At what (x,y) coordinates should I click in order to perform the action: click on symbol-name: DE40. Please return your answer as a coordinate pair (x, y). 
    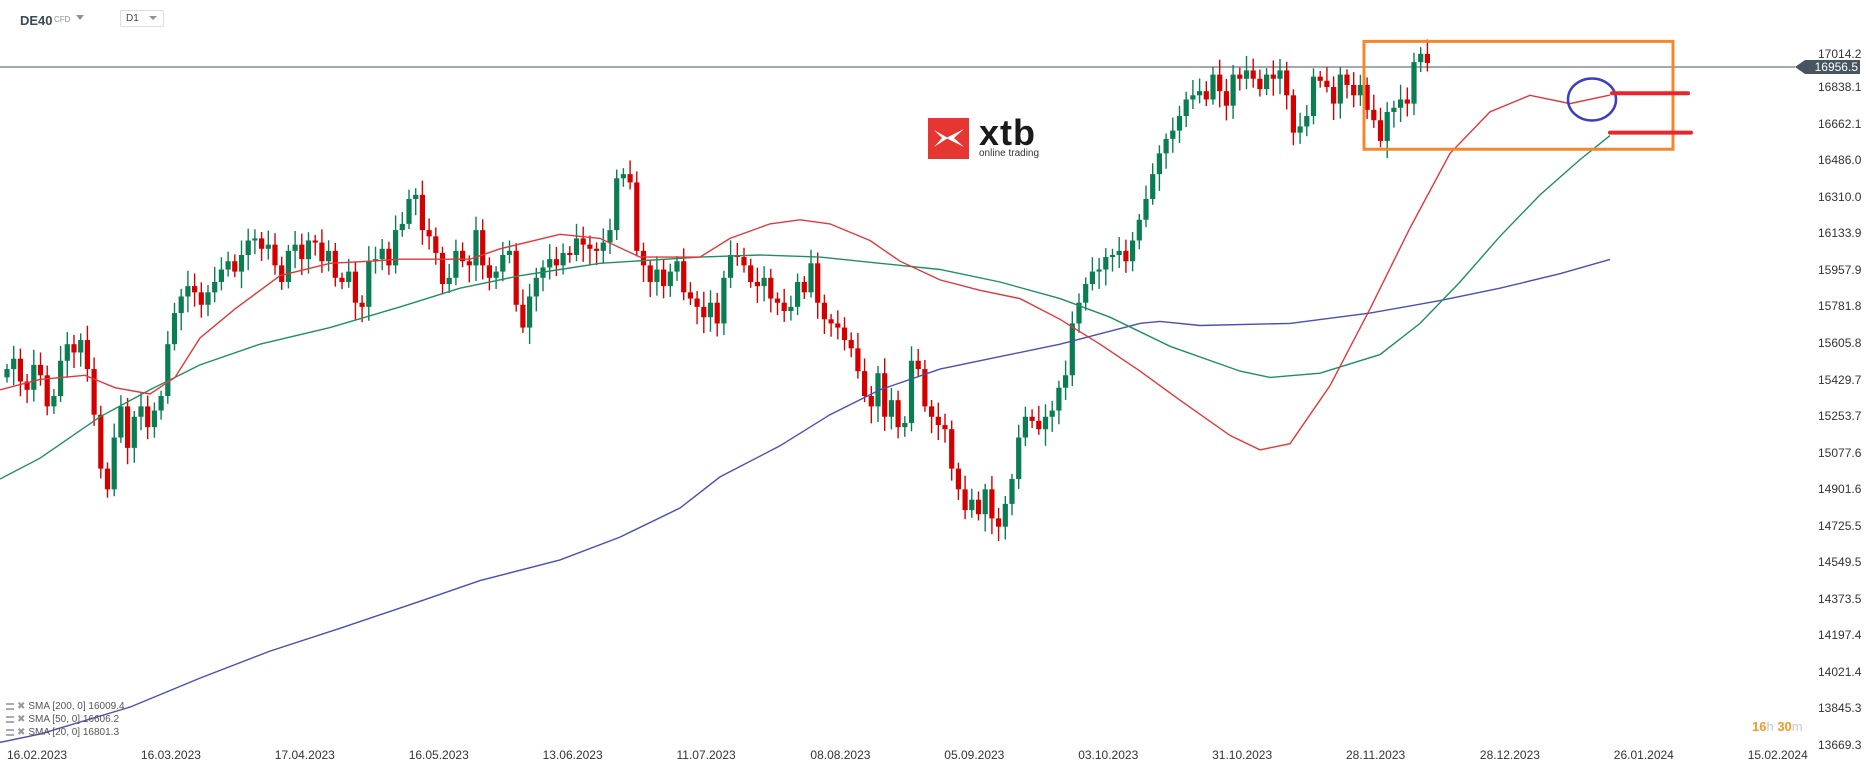
    Looking at the image, I should click on (36, 20).